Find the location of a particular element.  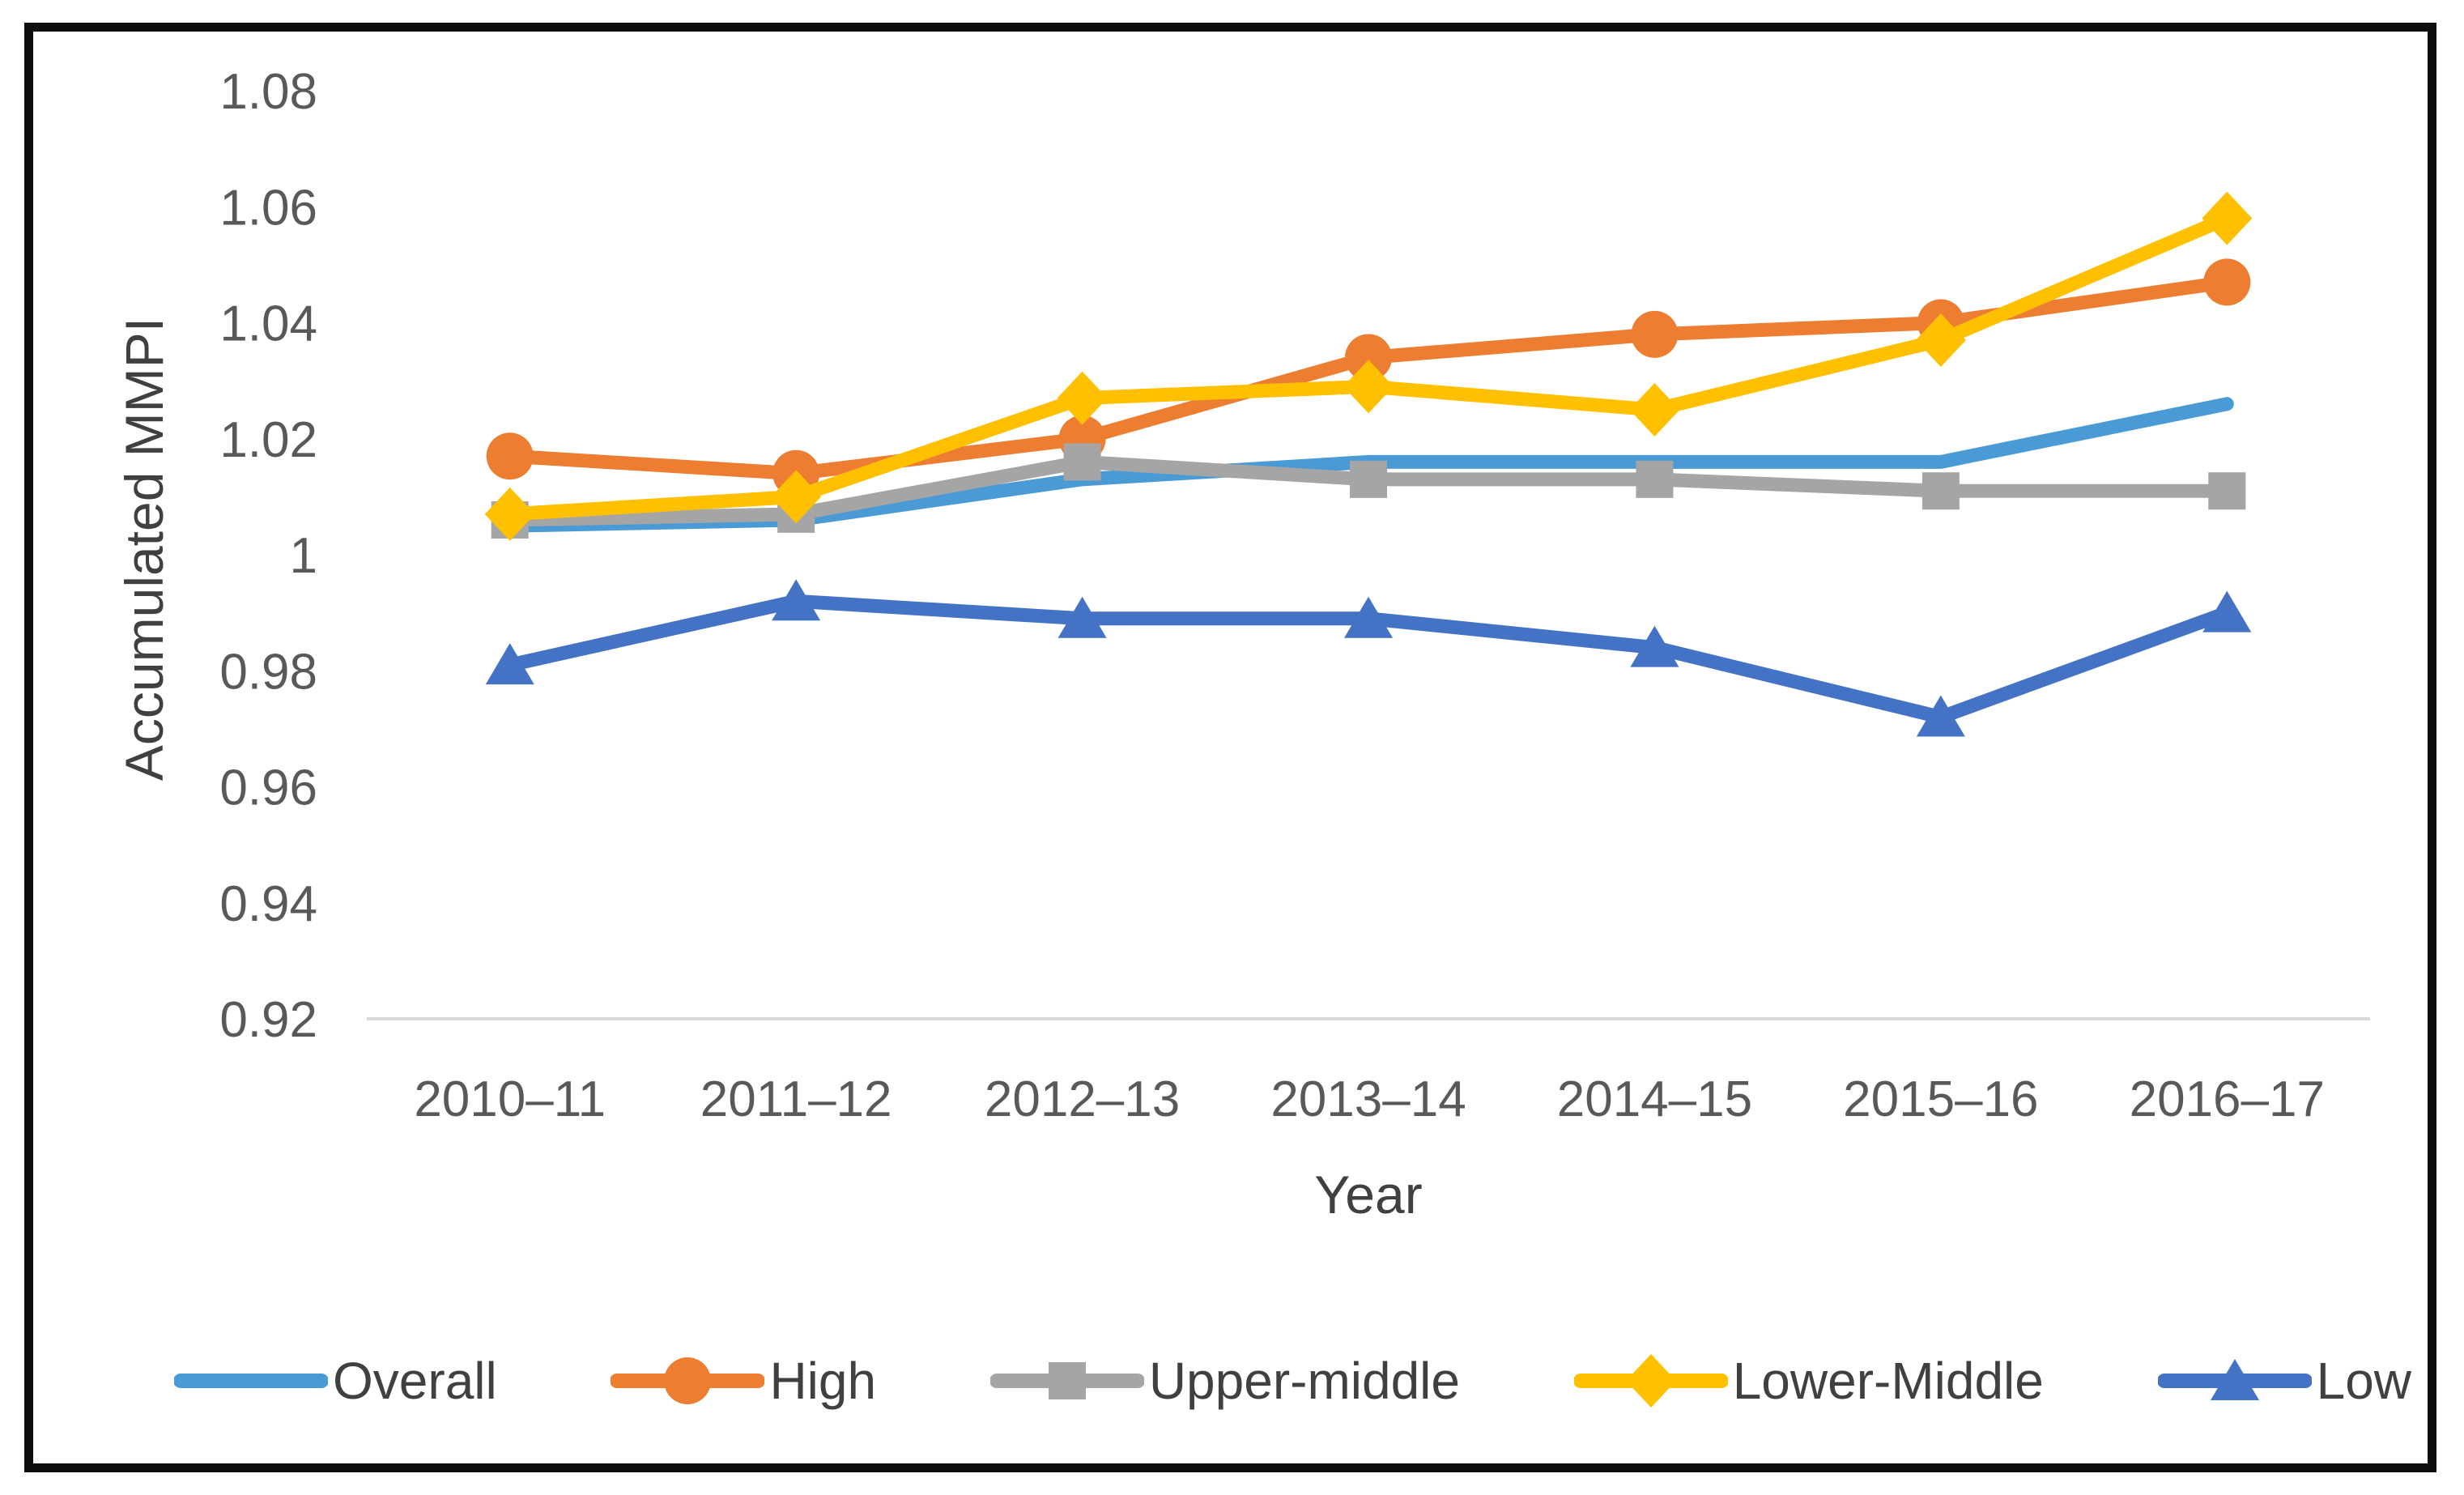

y-tick-label: 1.04 is located at coordinates (268, 324).